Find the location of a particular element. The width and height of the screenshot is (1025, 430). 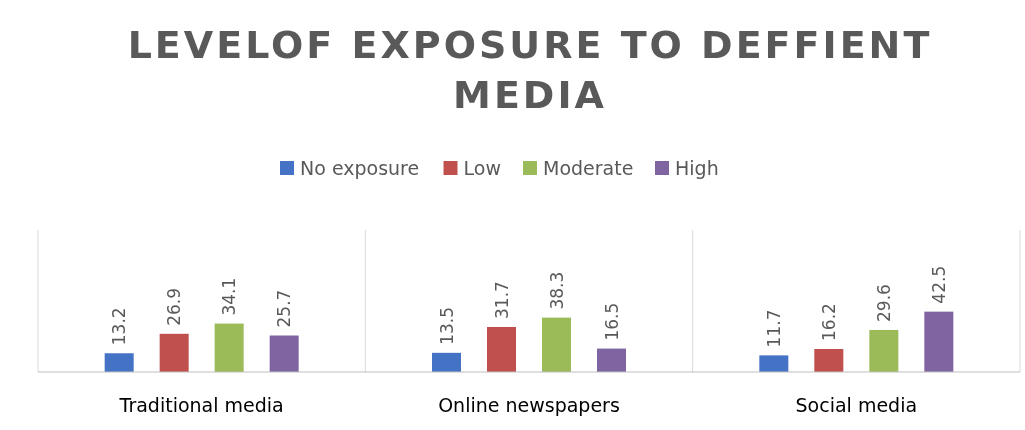

legend-label: Low is located at coordinates (482, 168).